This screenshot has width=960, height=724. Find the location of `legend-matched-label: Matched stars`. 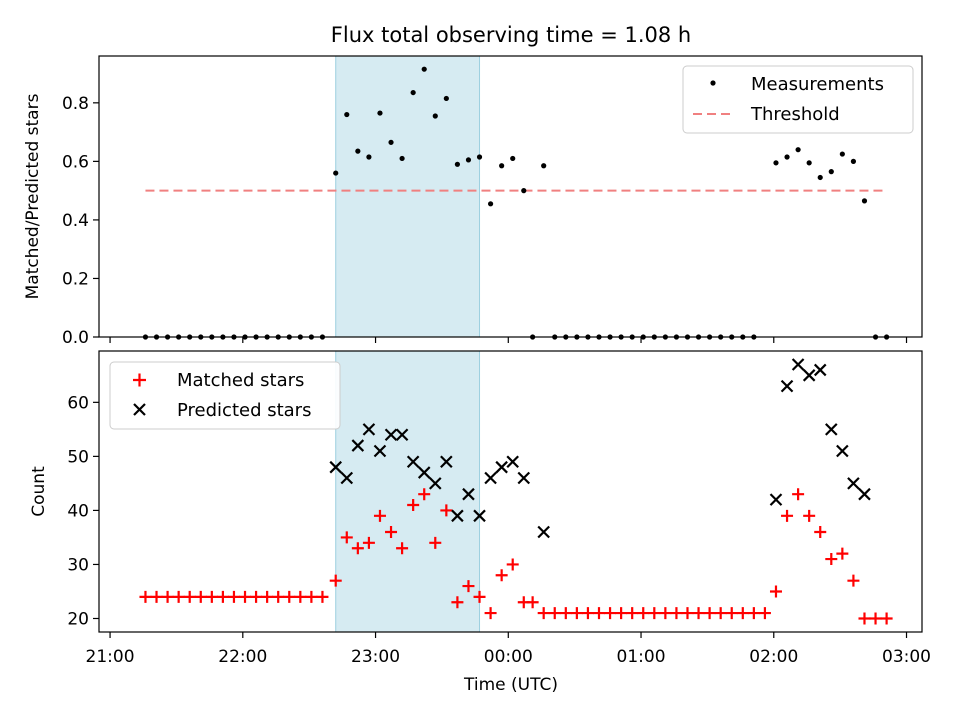

legend-matched-label: Matched stars is located at coordinates (240, 380).